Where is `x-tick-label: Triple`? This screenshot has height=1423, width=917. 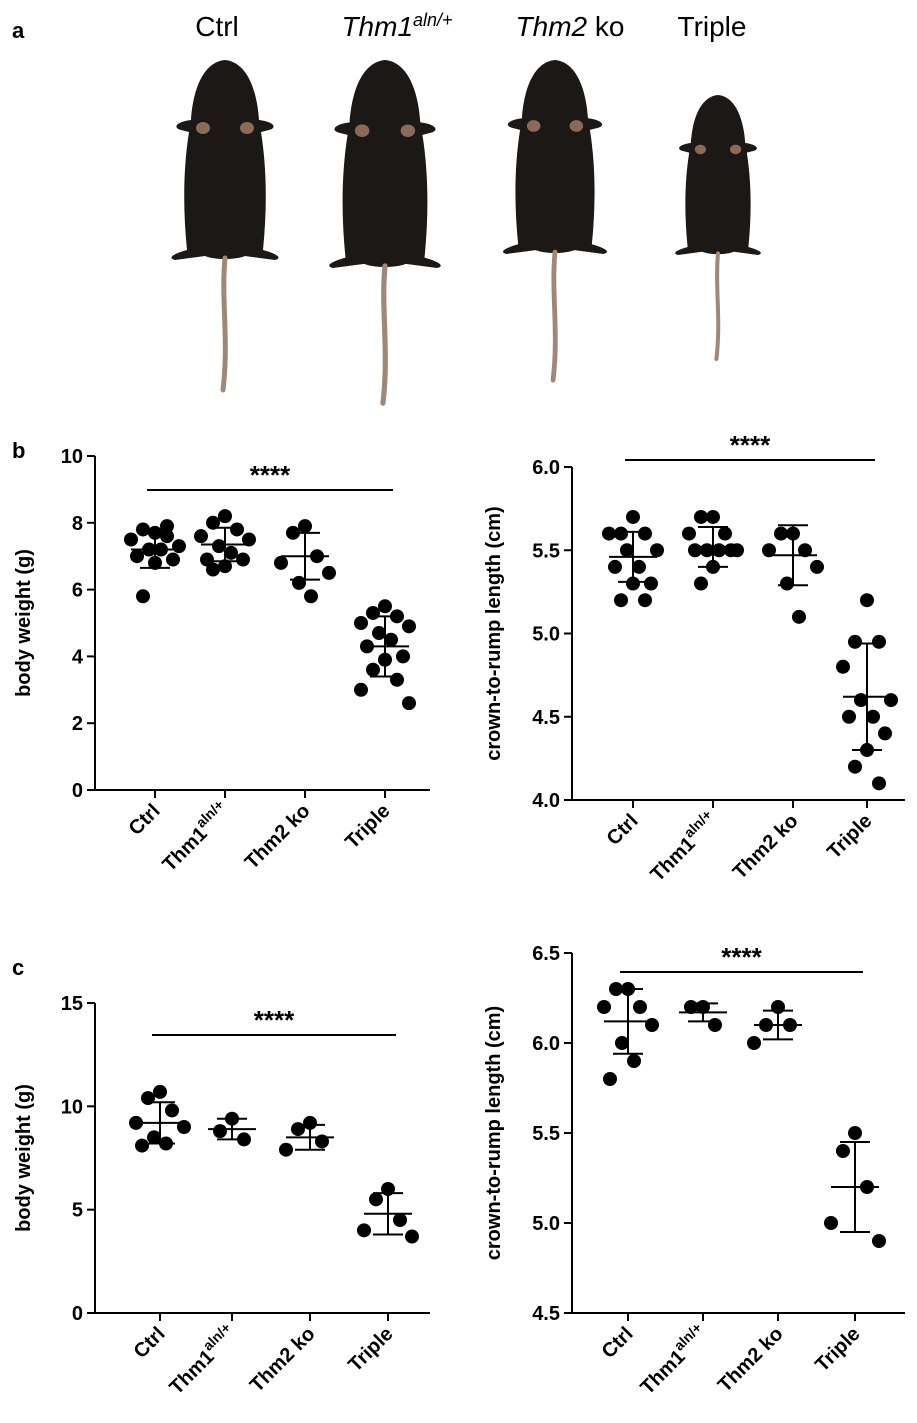 x-tick-label: Triple is located at coordinates (367, 826).